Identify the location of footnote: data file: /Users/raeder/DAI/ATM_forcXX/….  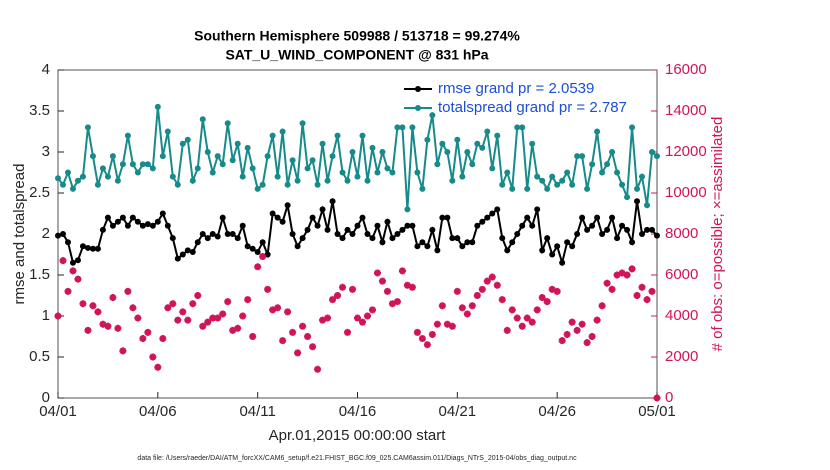
(357, 458).